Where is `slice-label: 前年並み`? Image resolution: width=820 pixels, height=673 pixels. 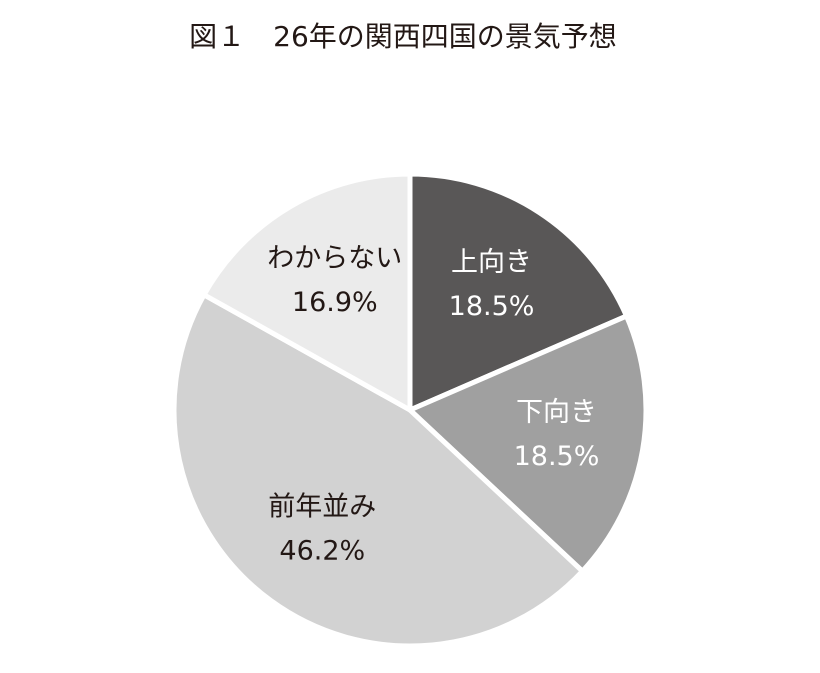 slice-label: 前年並み is located at coordinates (322, 507).